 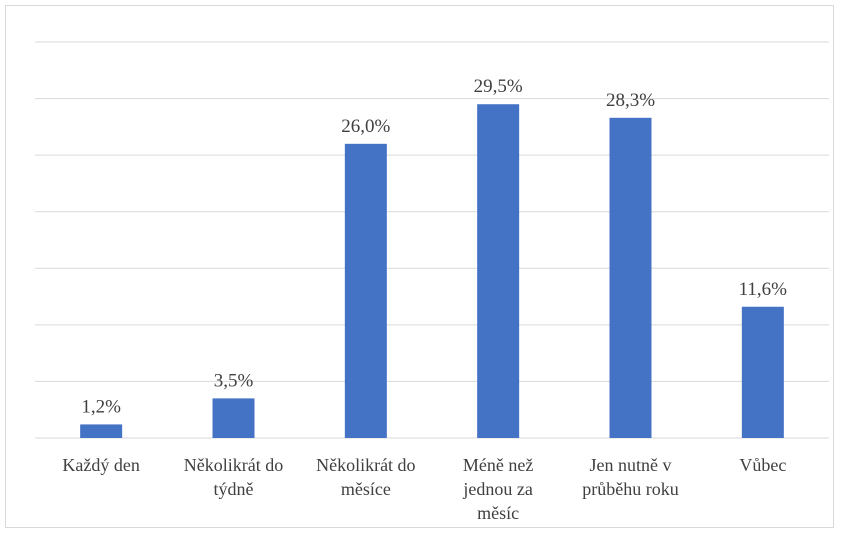 I want to click on x-tick-label-line: Každý den, so click(x=100, y=465).